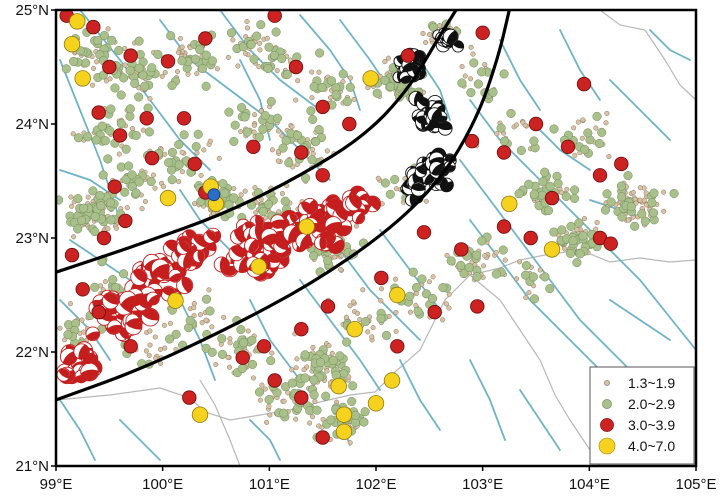 The image size is (720, 497). What do you see at coordinates (56, 484) in the screenshot?
I see `x-tick-label: 99°E` at bounding box center [56, 484].